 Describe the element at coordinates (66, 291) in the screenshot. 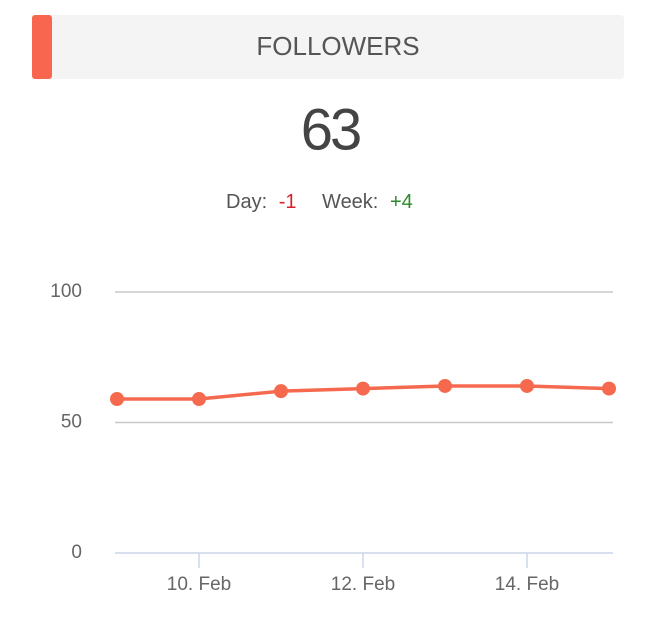

I see `y-tick-label: 100` at that location.